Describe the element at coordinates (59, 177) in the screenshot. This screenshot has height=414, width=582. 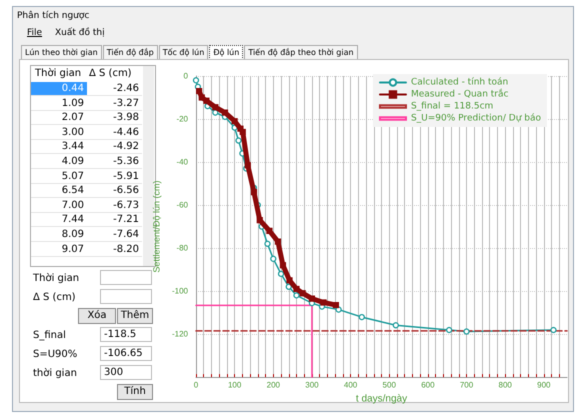
I see `text: 5.07` at that location.